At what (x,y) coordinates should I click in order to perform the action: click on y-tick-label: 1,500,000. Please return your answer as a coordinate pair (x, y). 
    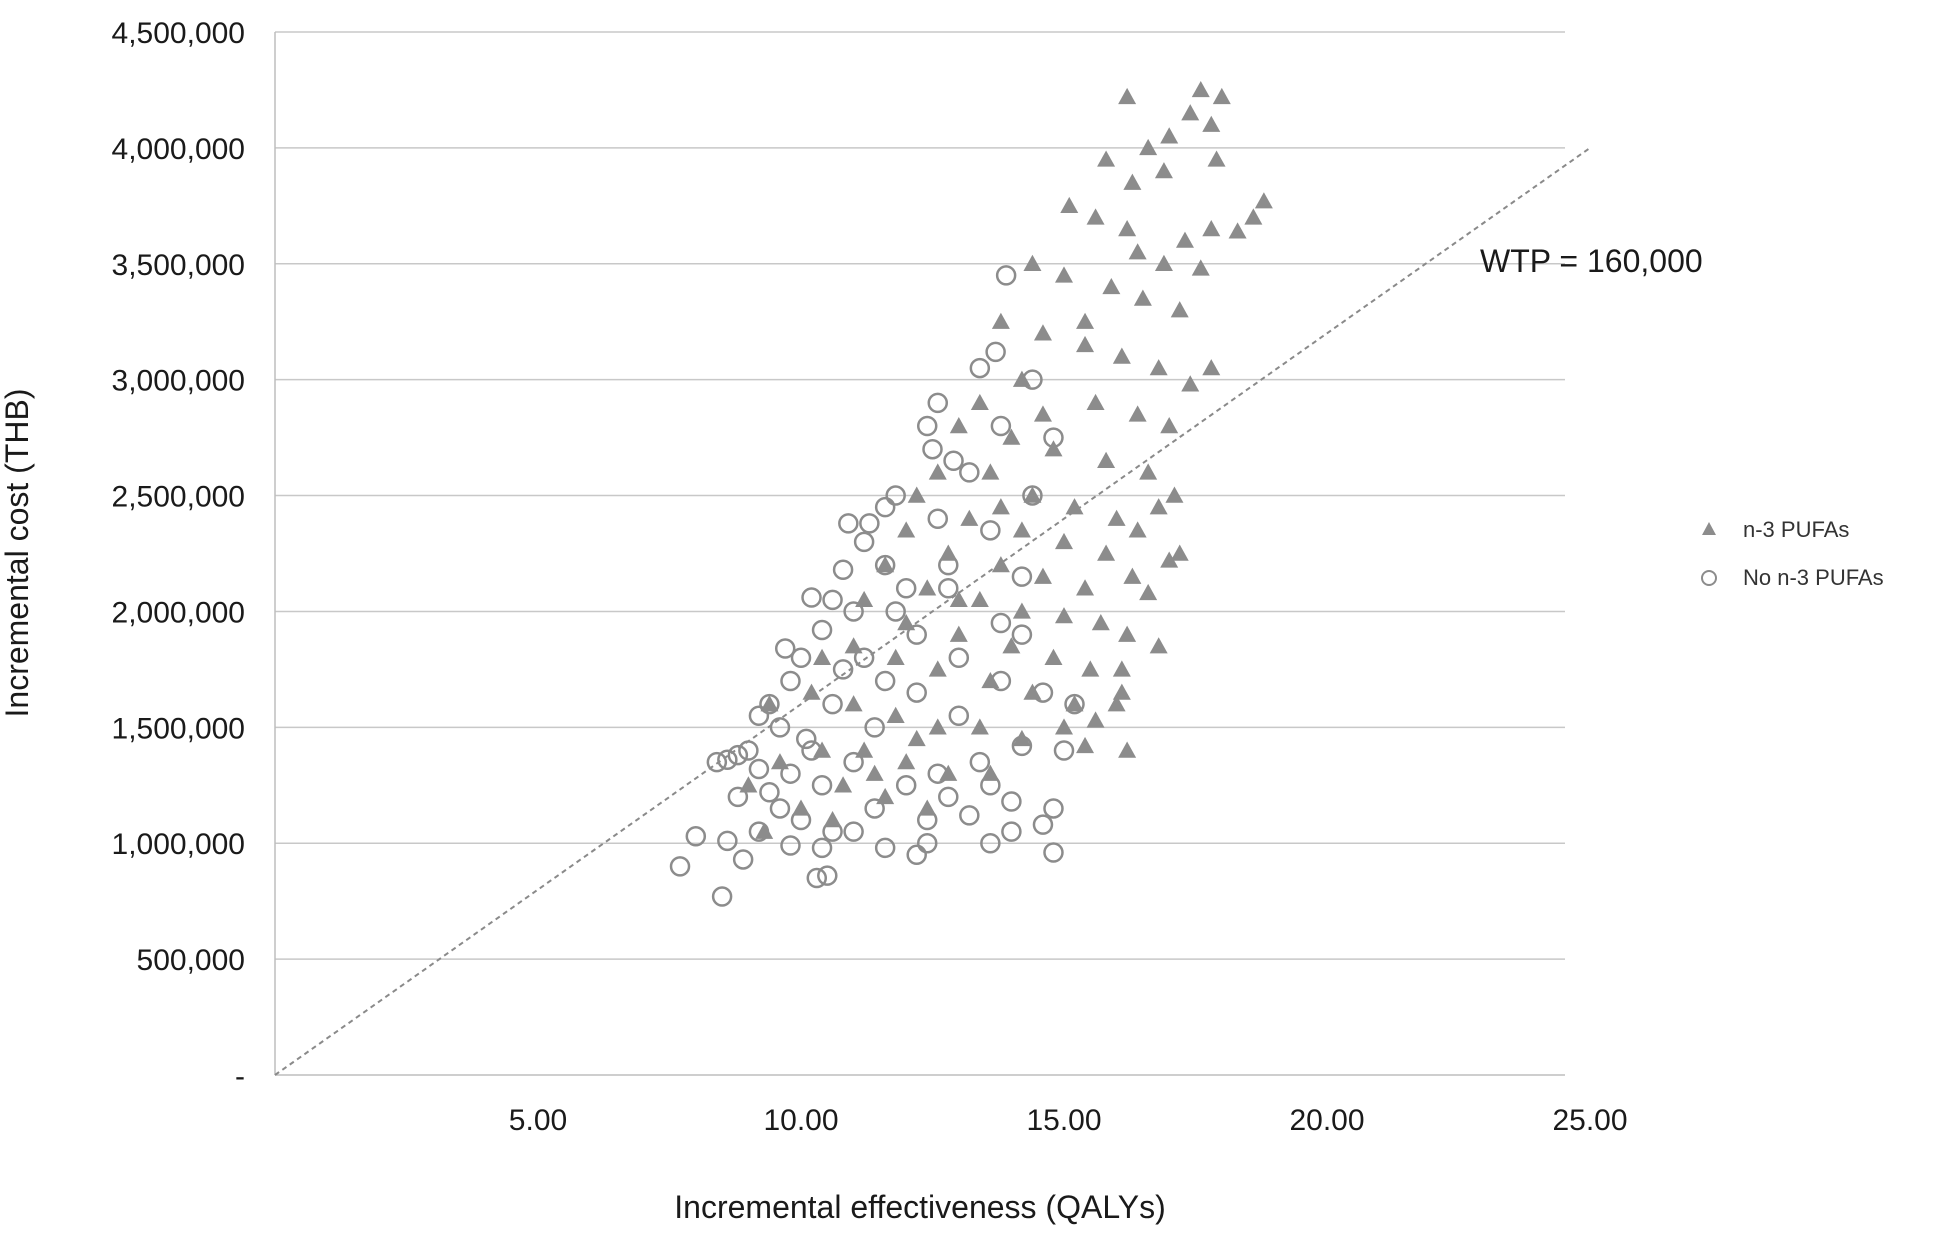
    Looking at the image, I should click on (178, 728).